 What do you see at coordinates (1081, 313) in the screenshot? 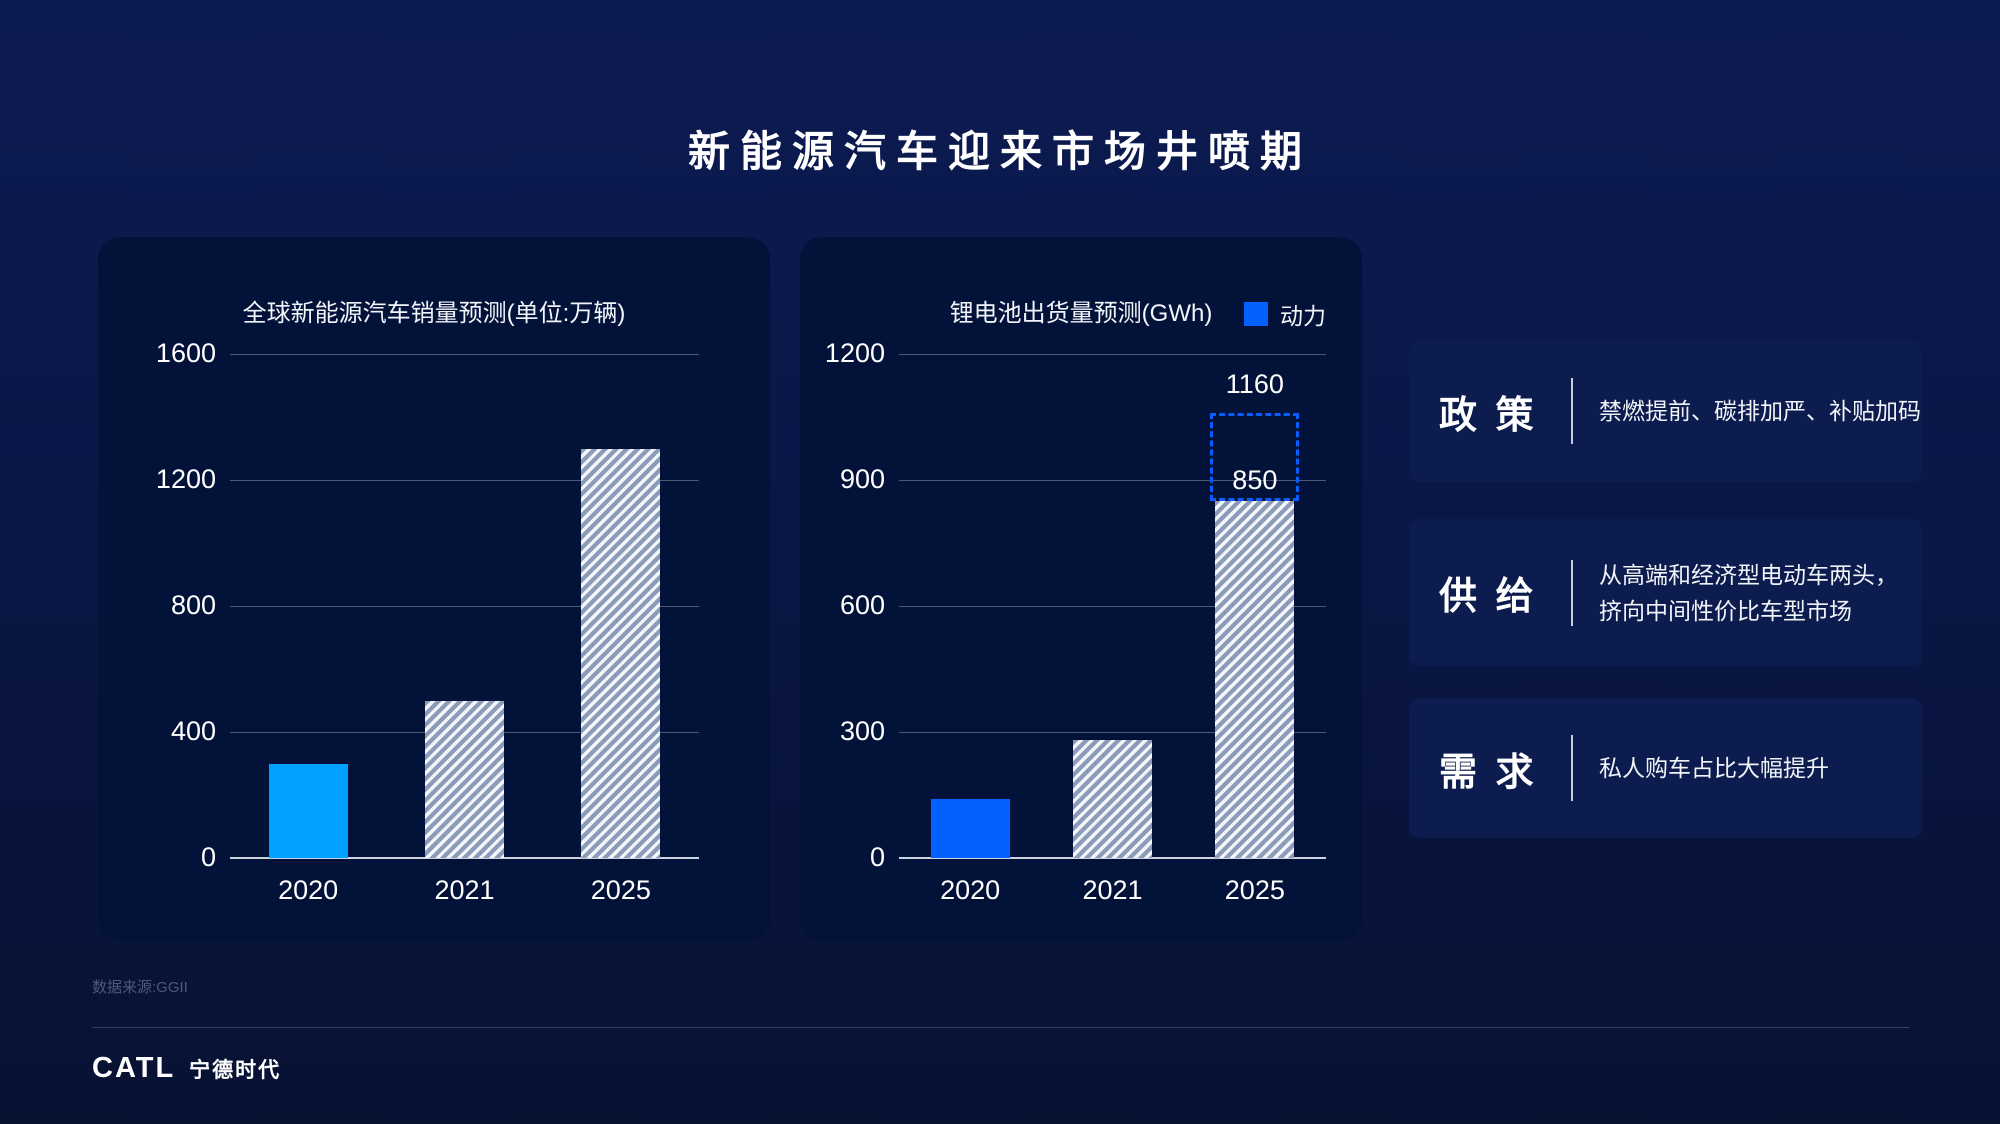
I see `chart-title-battery-shipment: 锂电池出货量预测(GWh)` at bounding box center [1081, 313].